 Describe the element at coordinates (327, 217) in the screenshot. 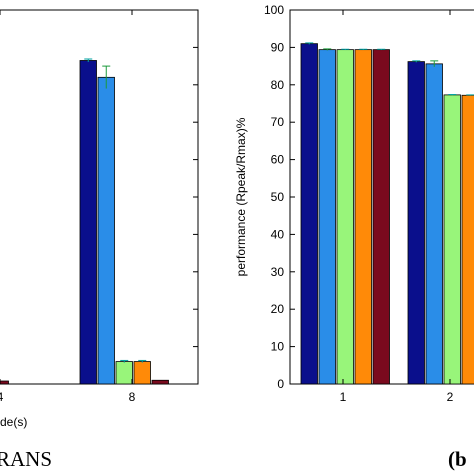

I see `bar-1-s2` at that location.